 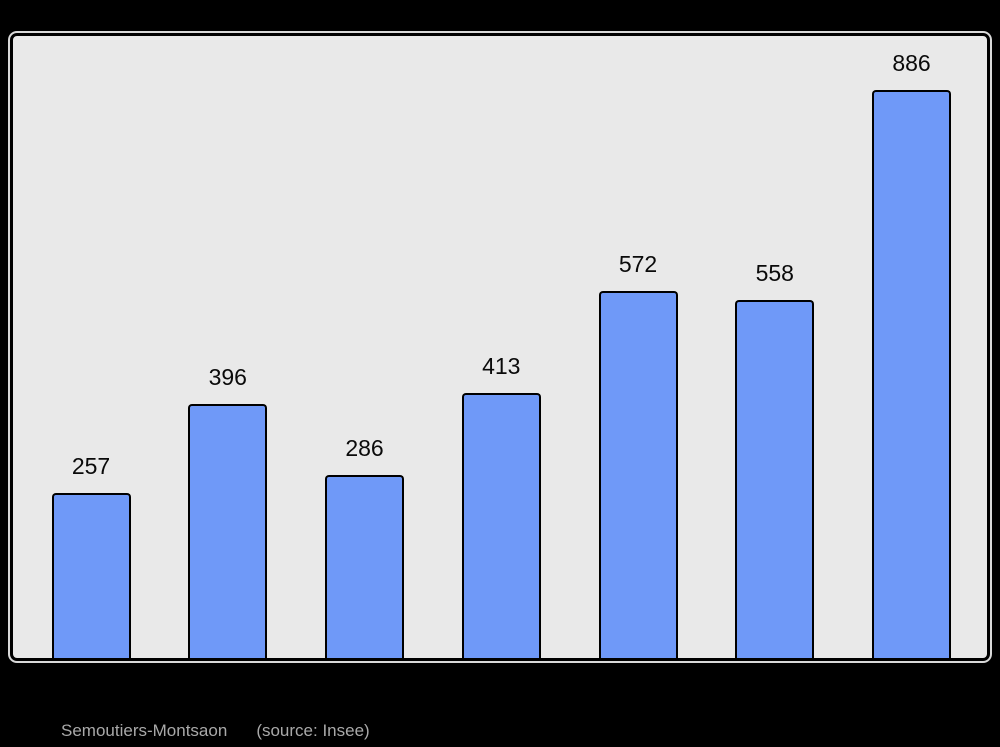 I want to click on chart-caption: Semoutiers-Montsaon (source: Insee), so click(x=215, y=731).